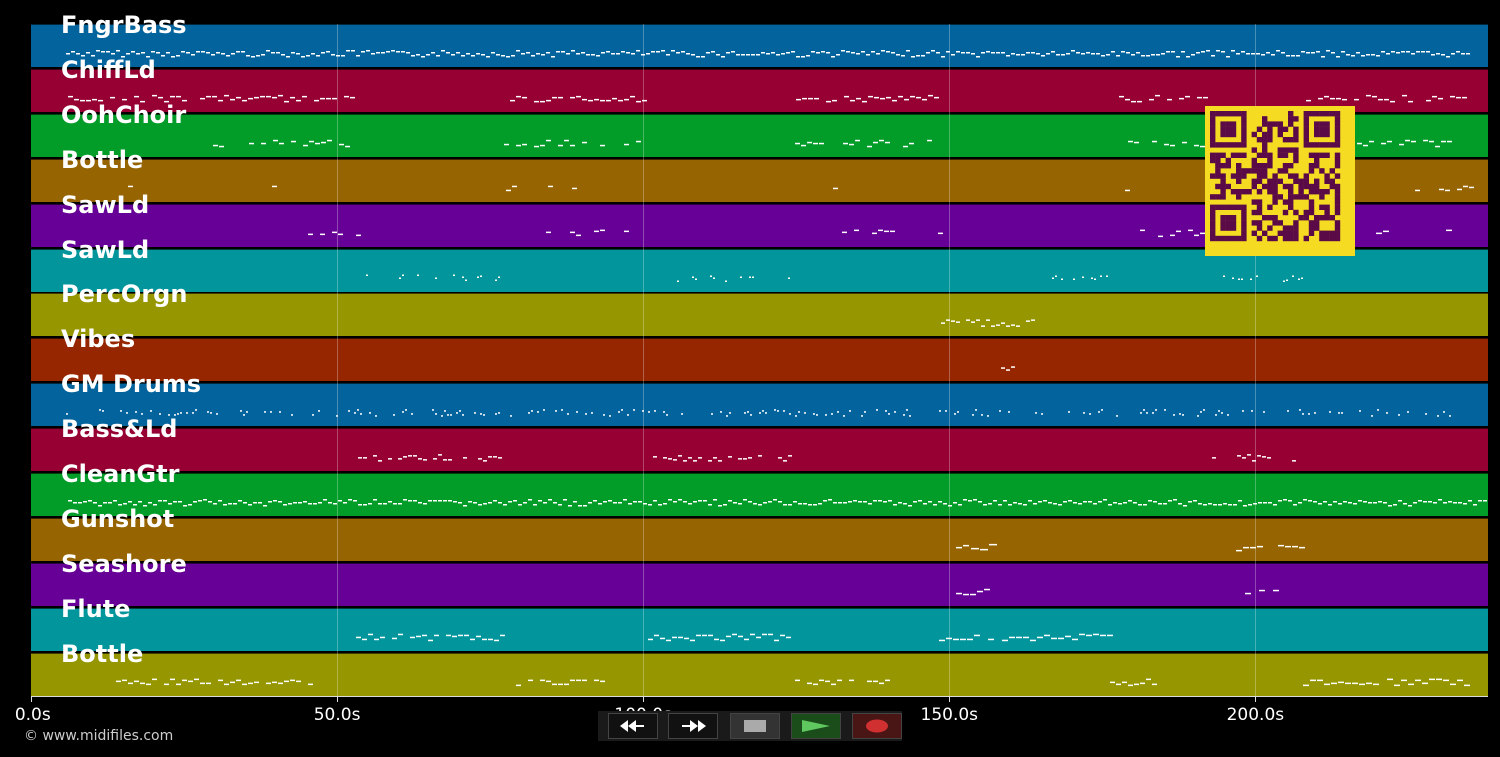  What do you see at coordinates (755, 726) in the screenshot?
I see `stop-button` at bounding box center [755, 726].